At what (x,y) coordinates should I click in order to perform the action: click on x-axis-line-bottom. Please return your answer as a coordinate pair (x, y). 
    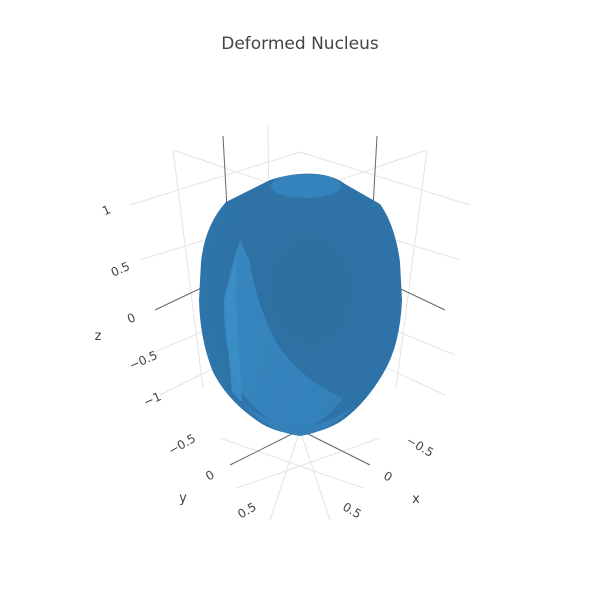
    Looking at the image, I should click on (335, 447).